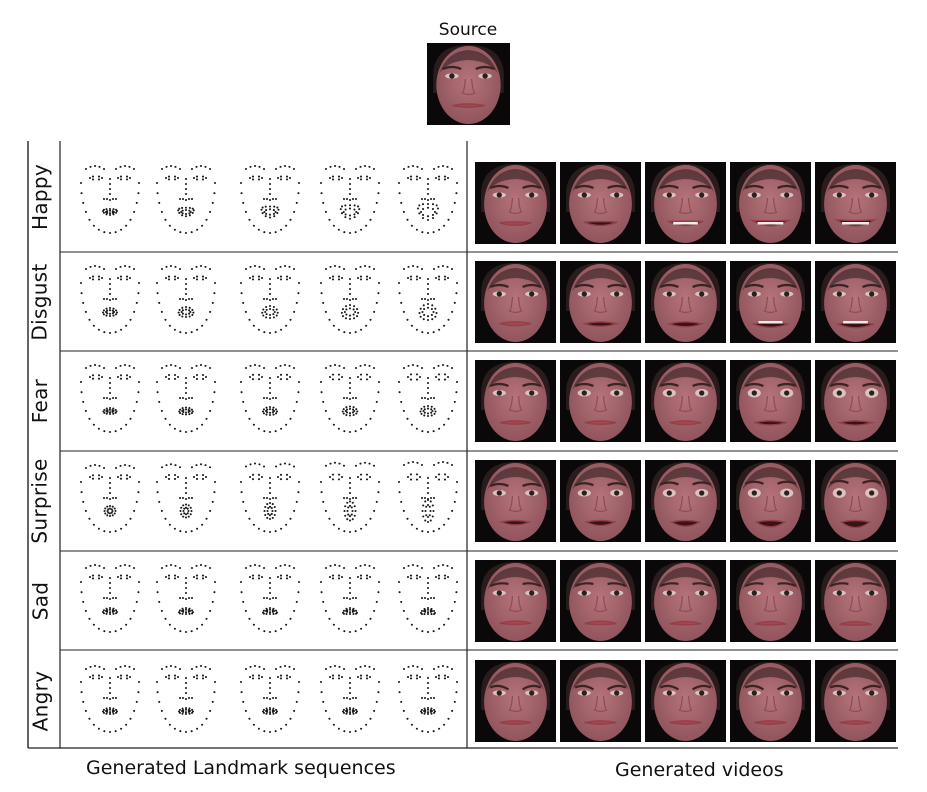  What do you see at coordinates (532, 186) in the screenshot?
I see `eyebrow` at bounding box center [532, 186].